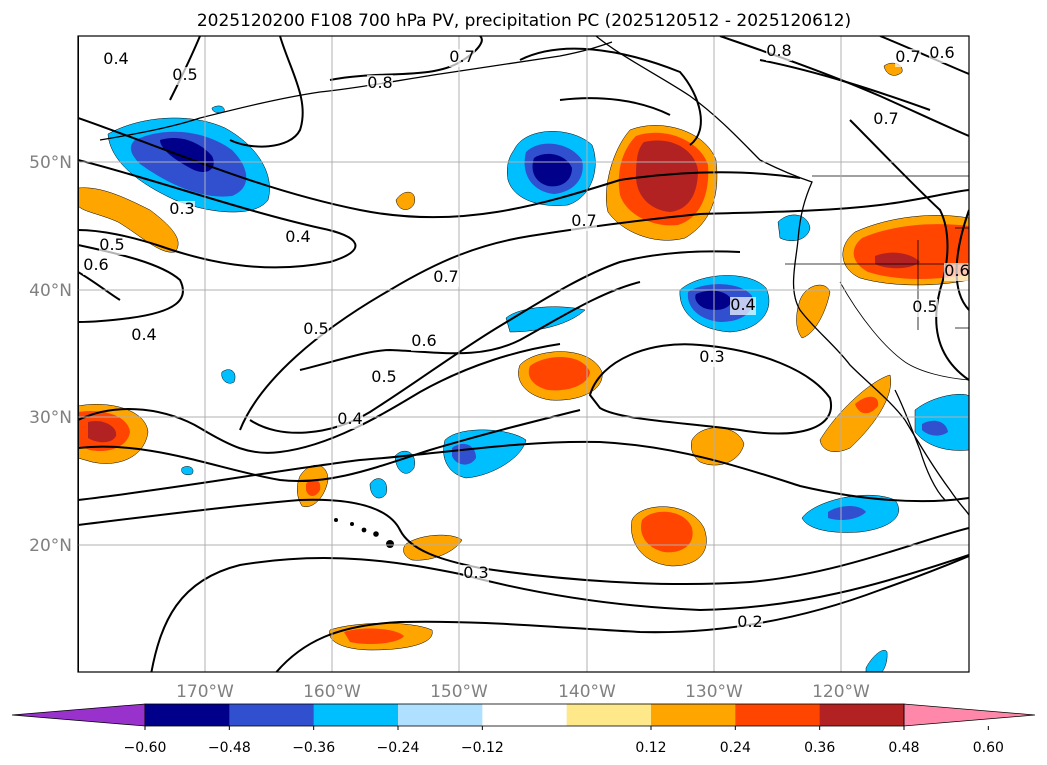  What do you see at coordinates (229, 748) in the screenshot?
I see `colorbar-tick-label: −0.48` at bounding box center [229, 748].